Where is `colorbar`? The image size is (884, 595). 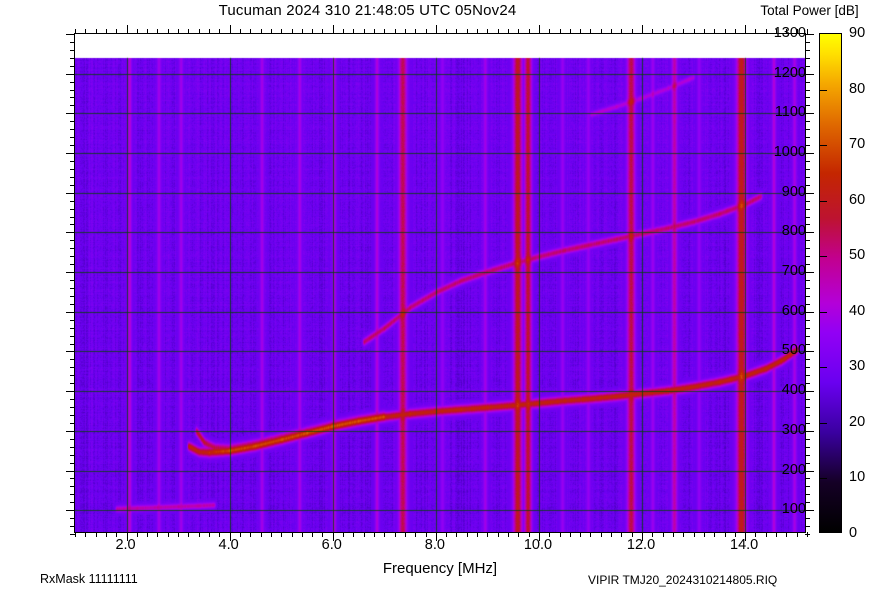 colorbar is located at coordinates (830, 283).